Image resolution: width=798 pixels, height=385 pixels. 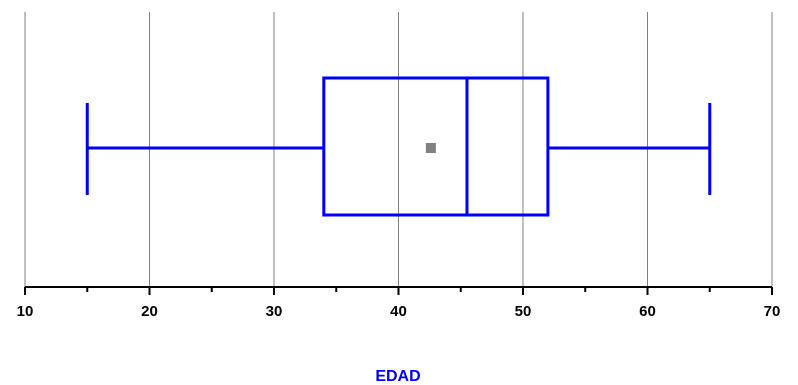 I want to click on tick-label-70: 70, so click(x=772, y=311).